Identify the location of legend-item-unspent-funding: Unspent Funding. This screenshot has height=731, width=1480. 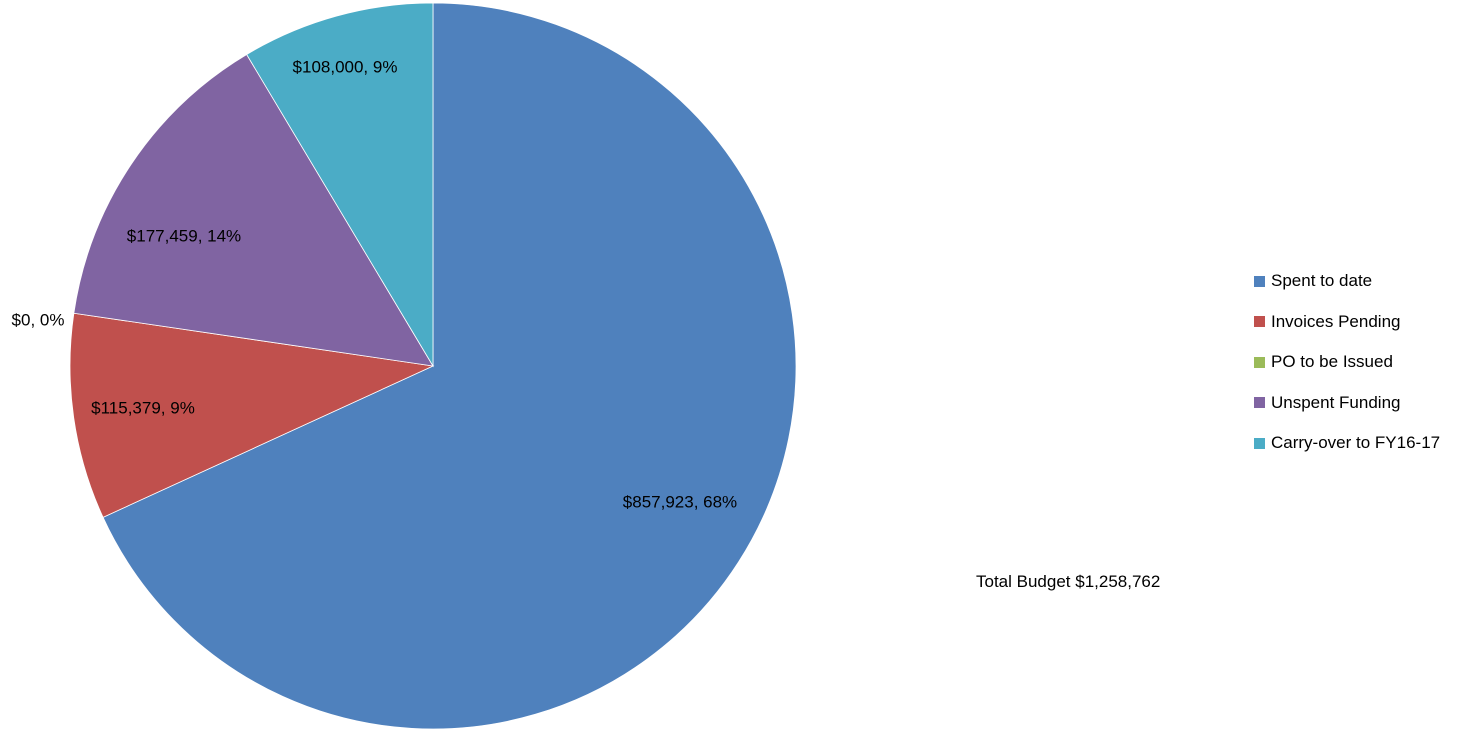
(1367, 403).